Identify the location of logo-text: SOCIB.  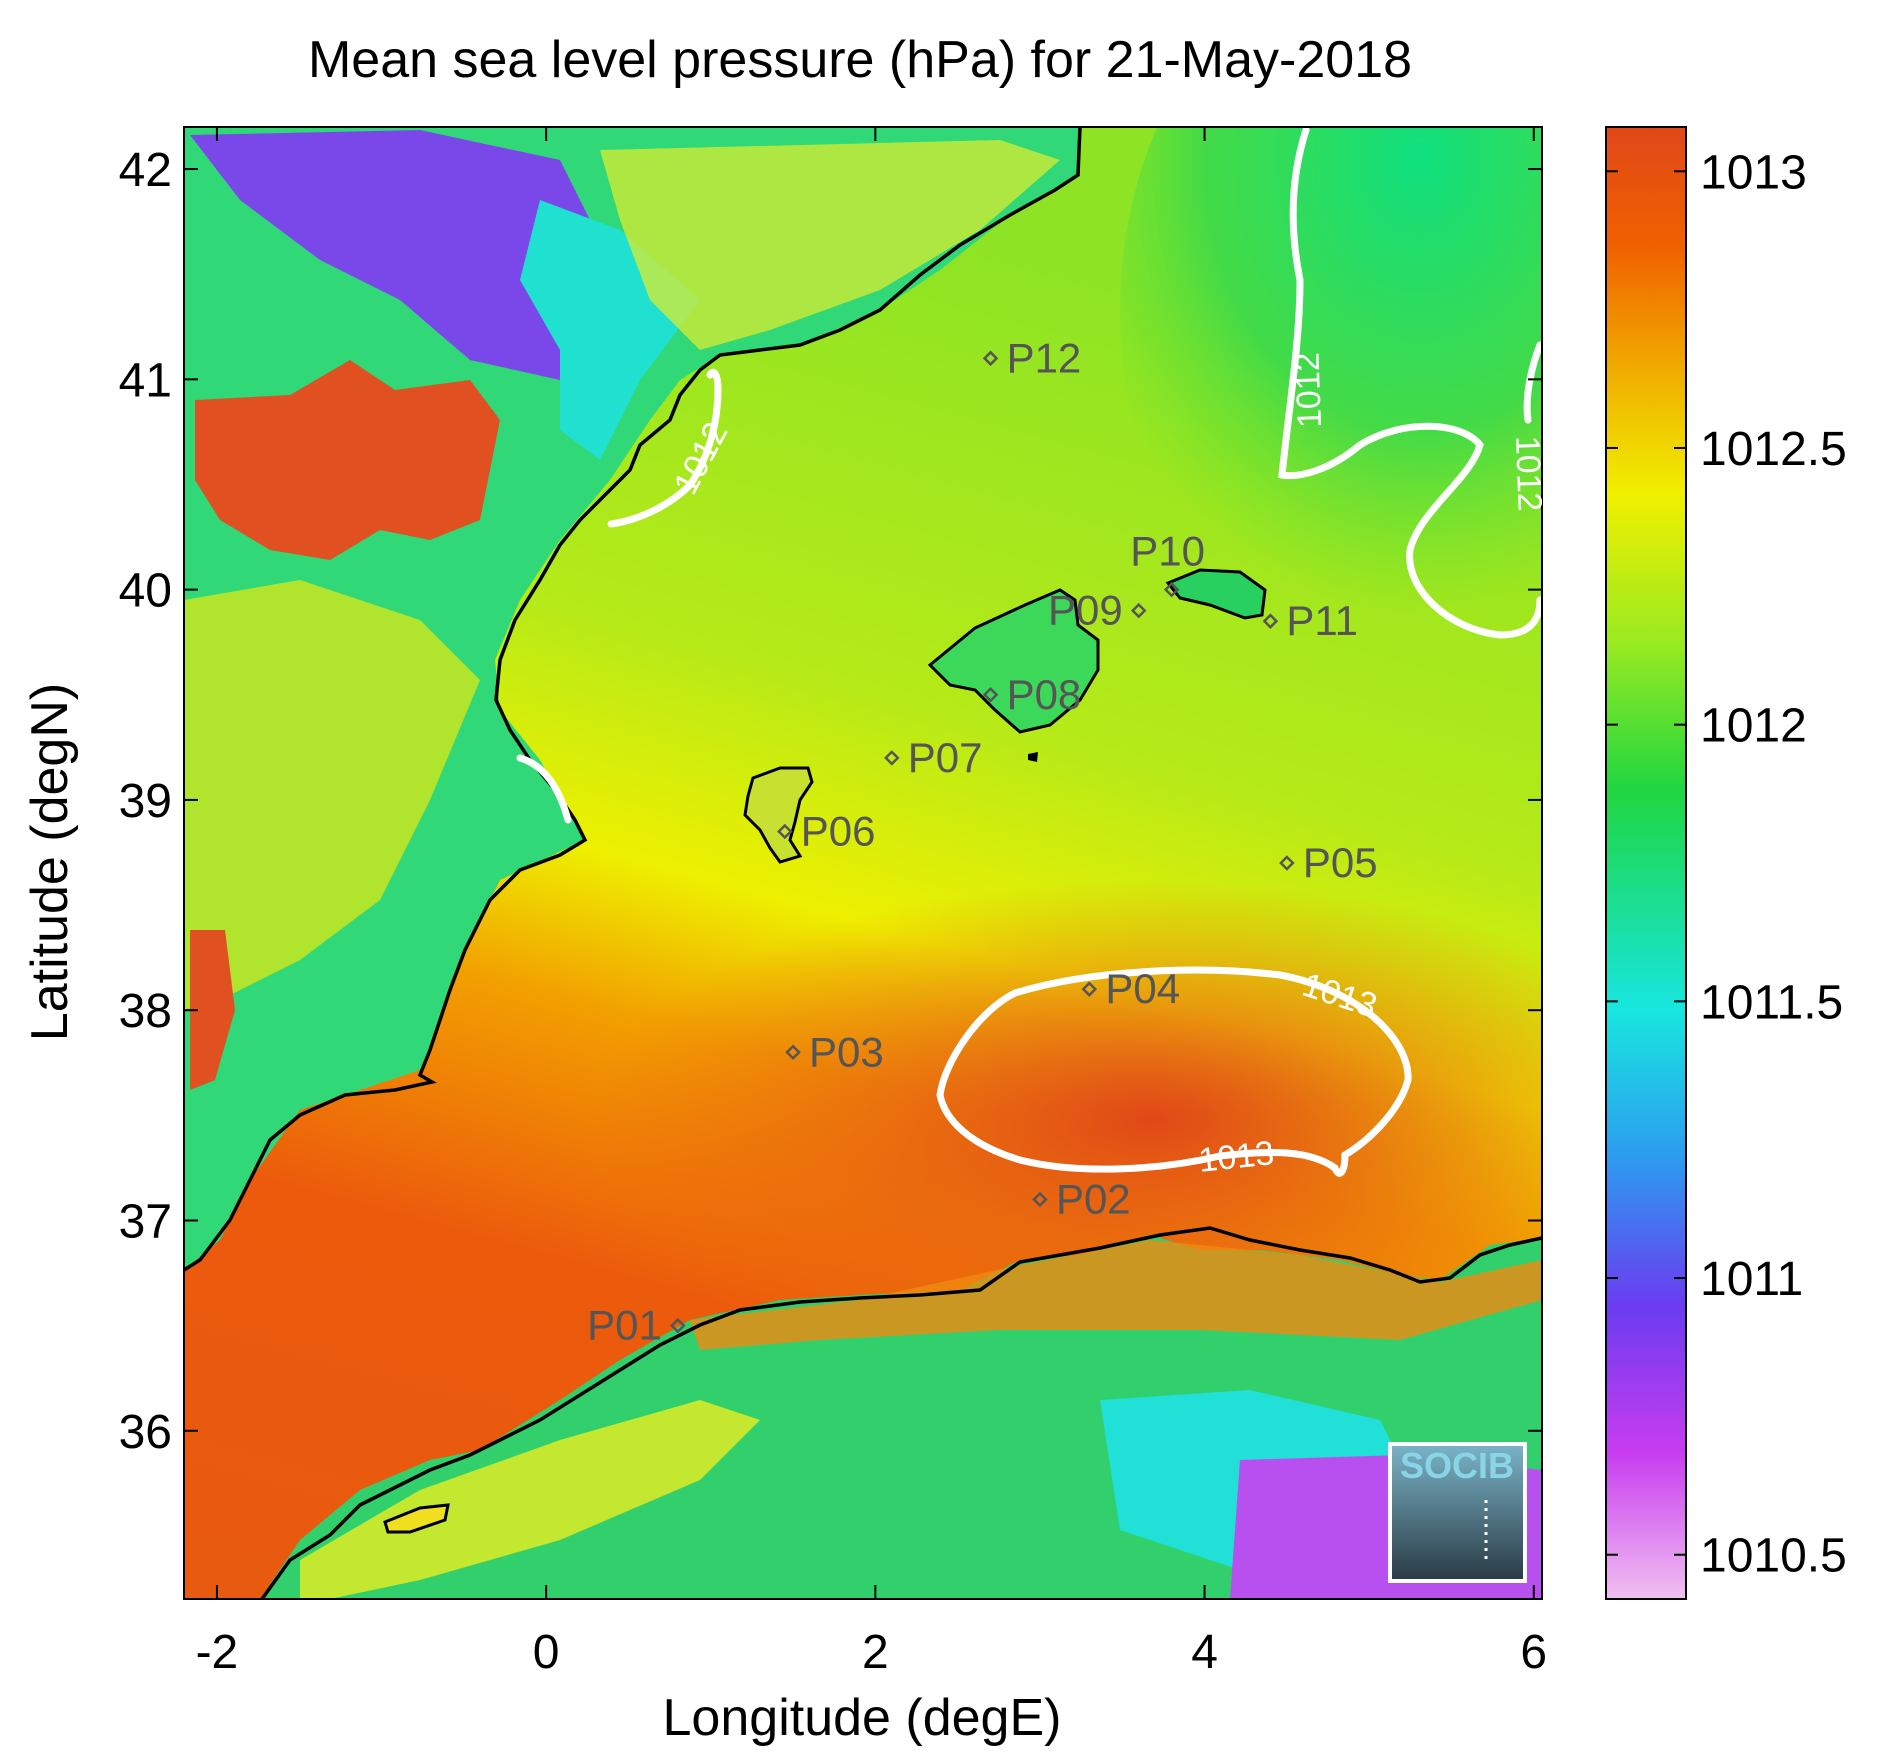
(1457, 1465).